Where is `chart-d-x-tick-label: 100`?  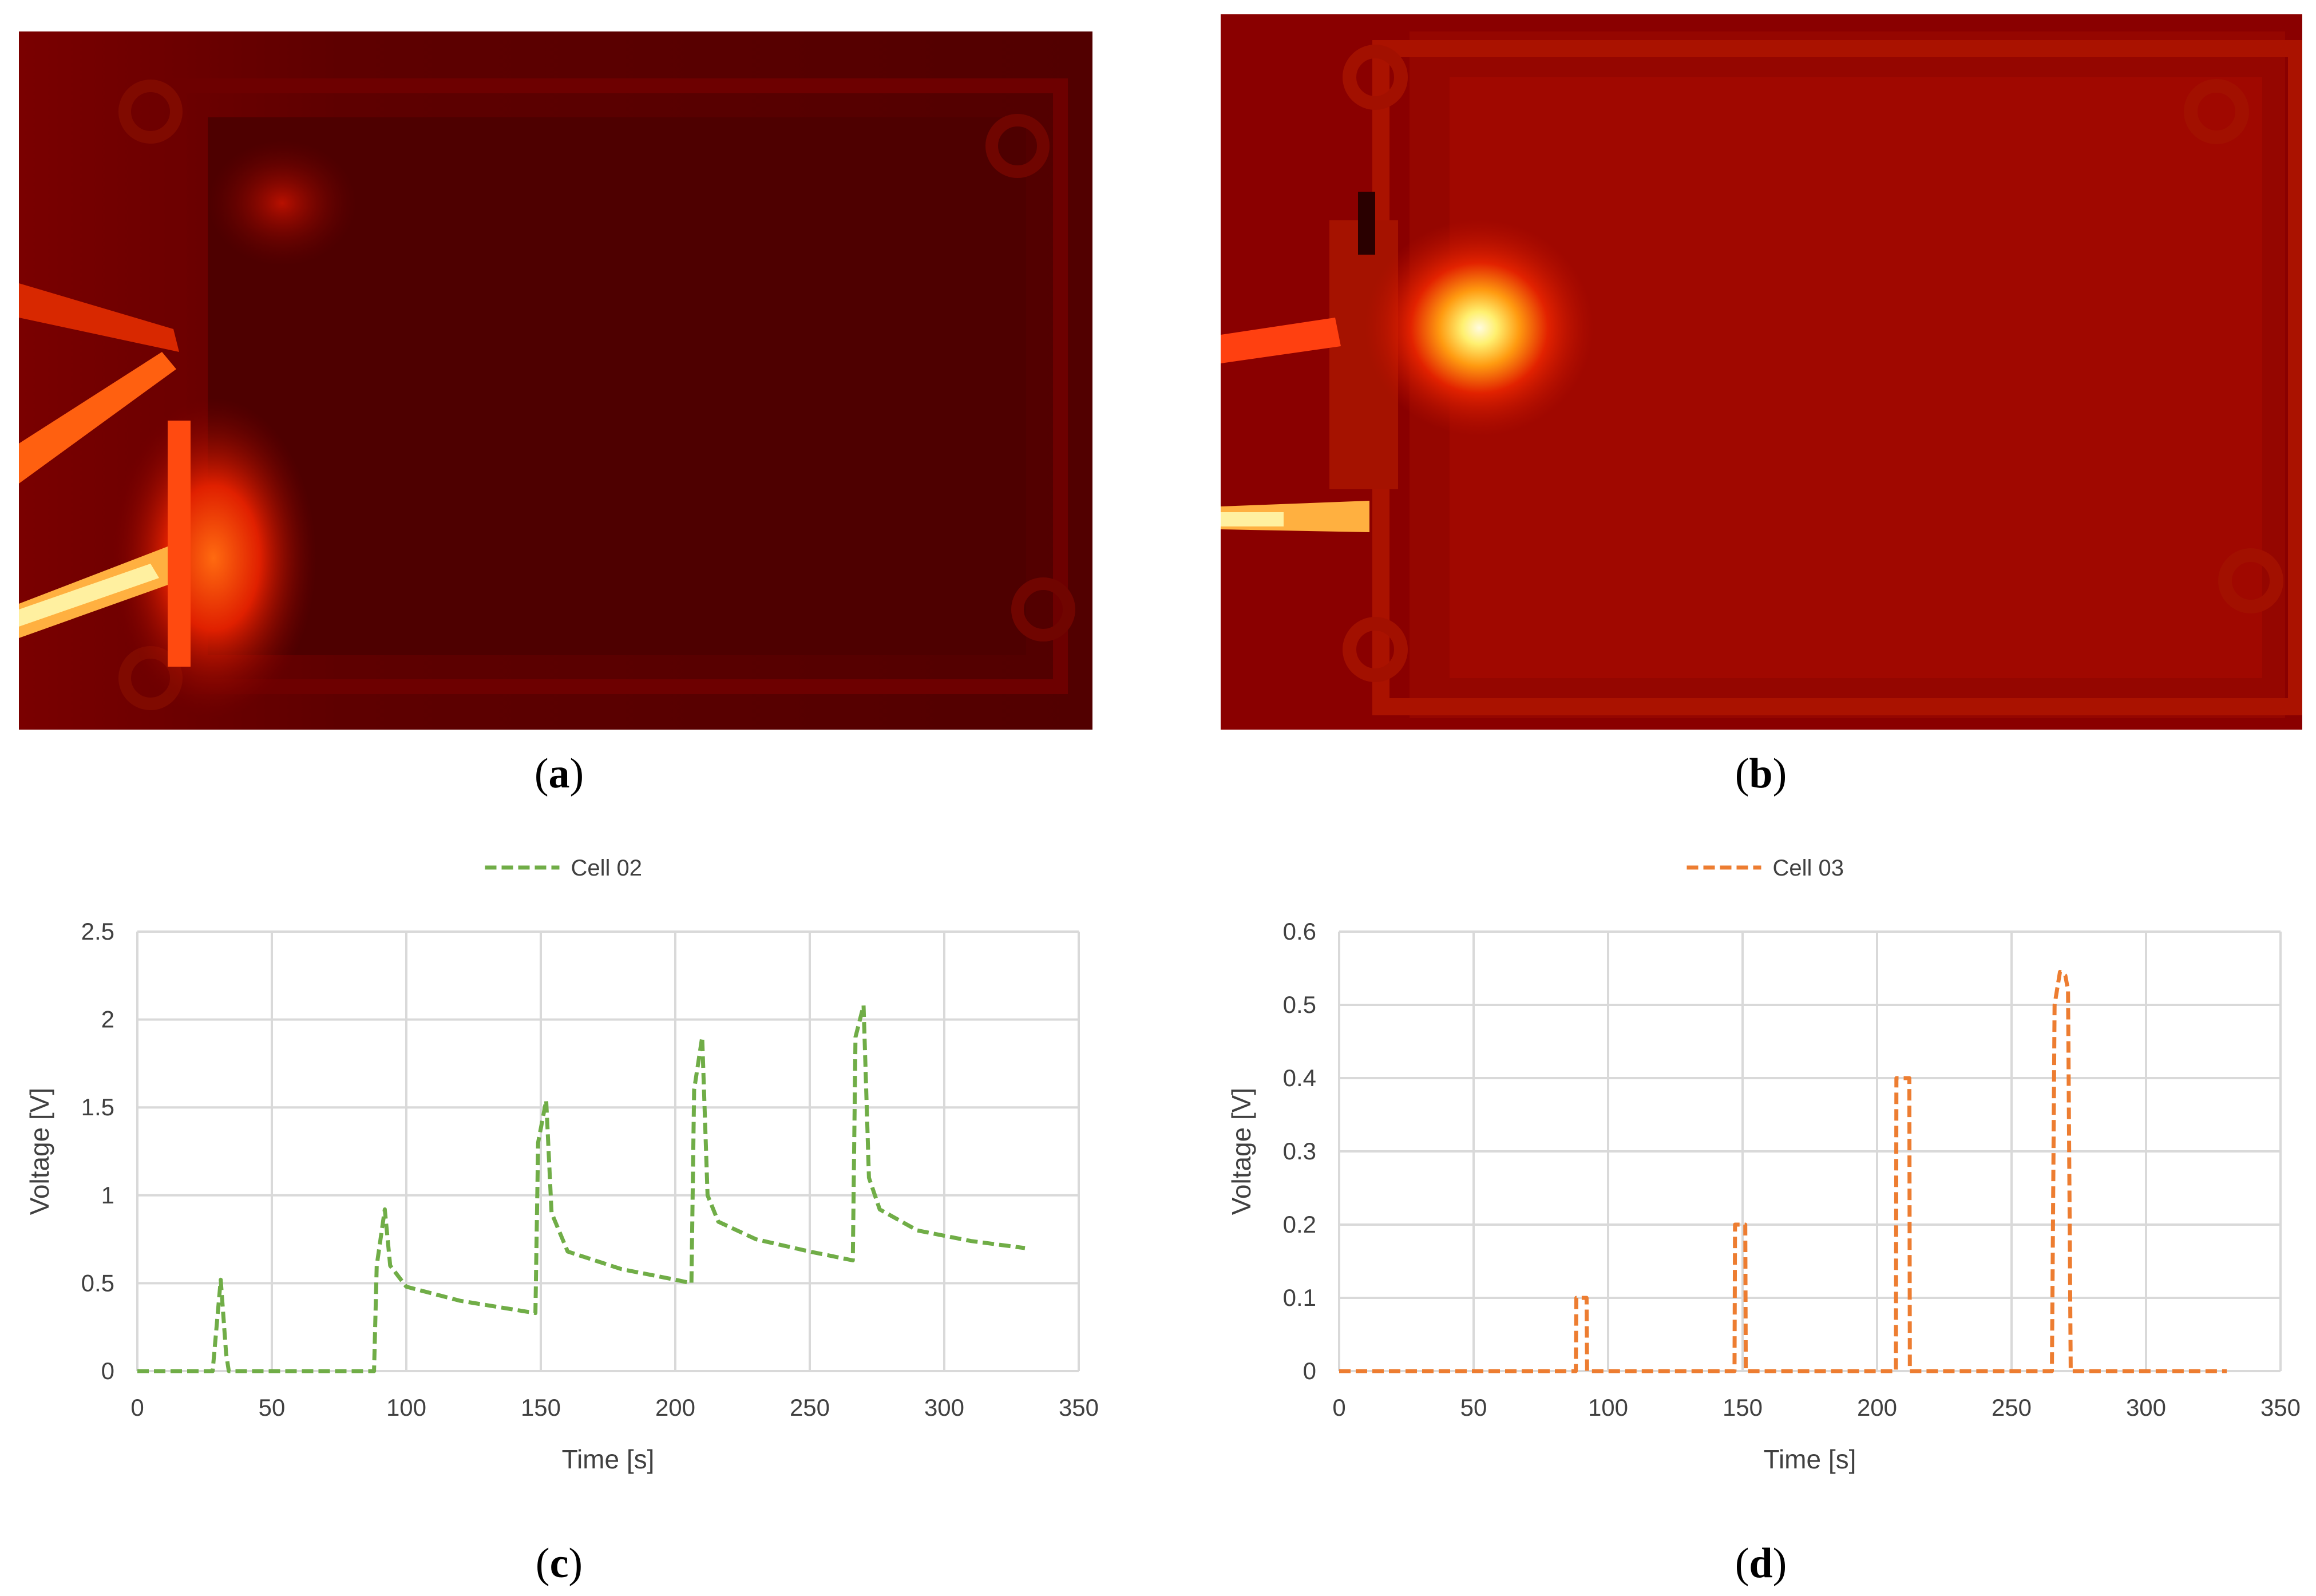
chart-d-x-tick-label: 100 is located at coordinates (1608, 1407).